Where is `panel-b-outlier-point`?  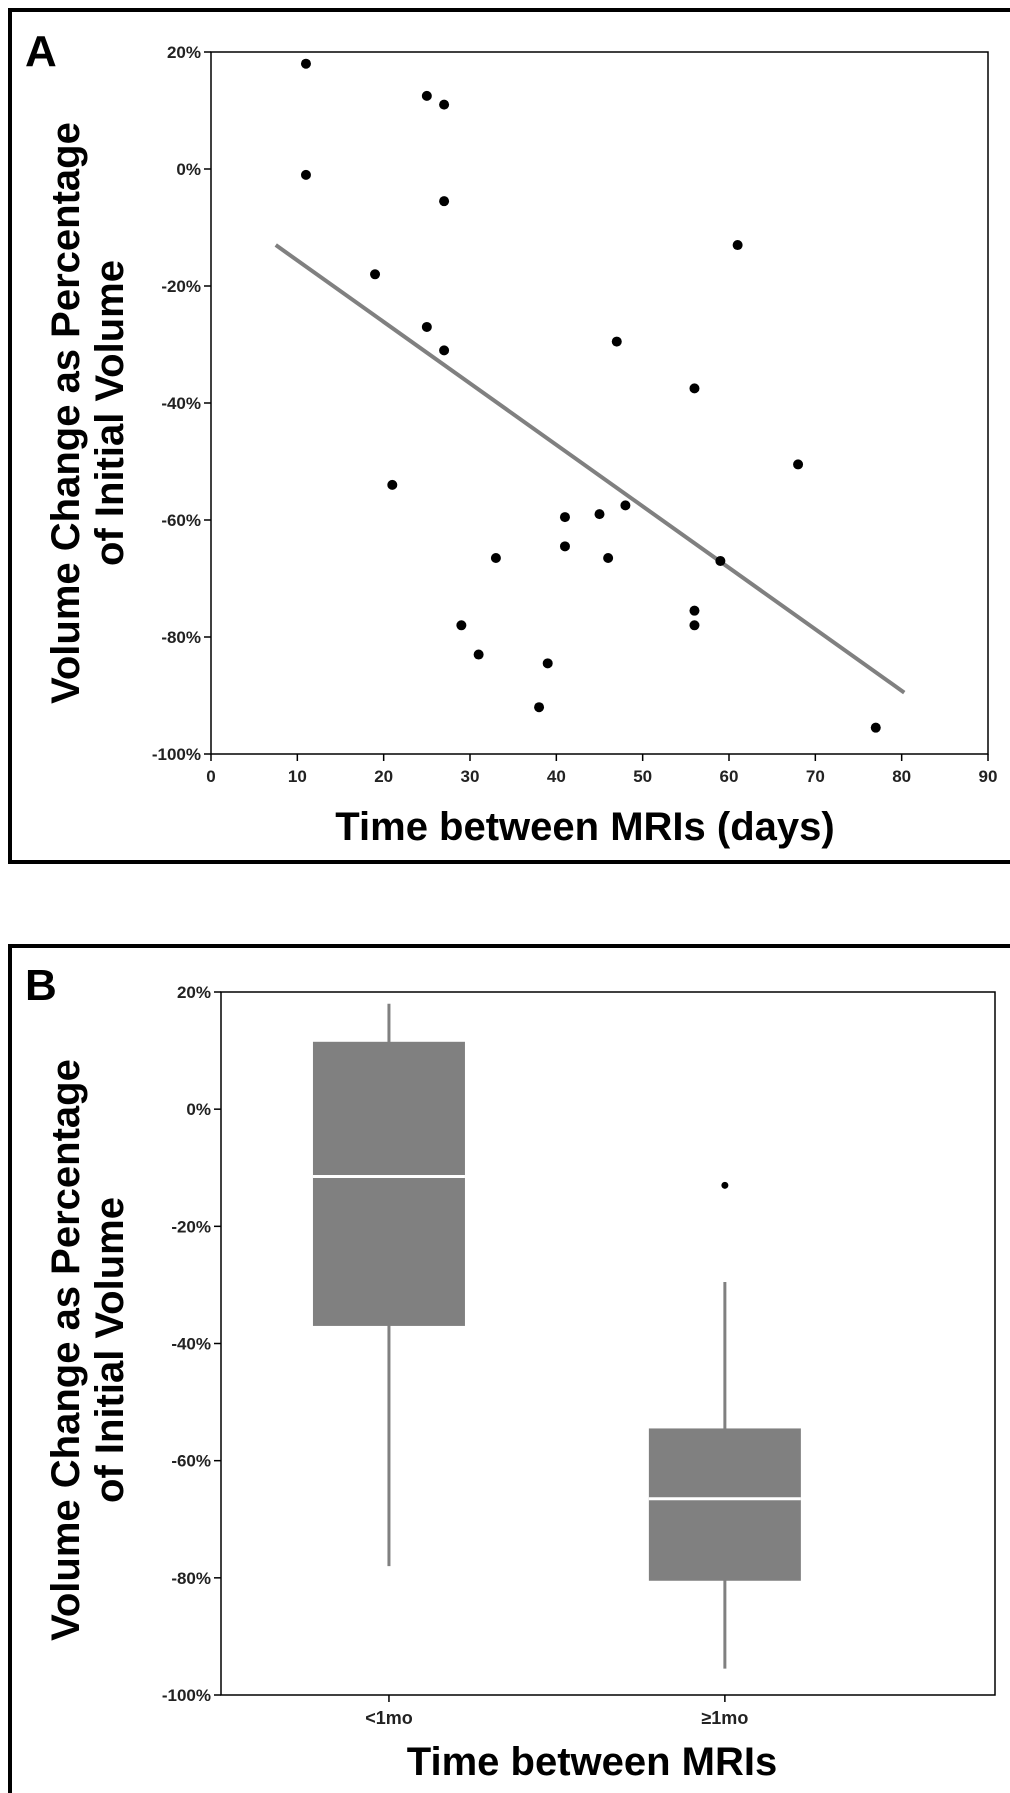
panel-b-outlier-point is located at coordinates (725, 1185).